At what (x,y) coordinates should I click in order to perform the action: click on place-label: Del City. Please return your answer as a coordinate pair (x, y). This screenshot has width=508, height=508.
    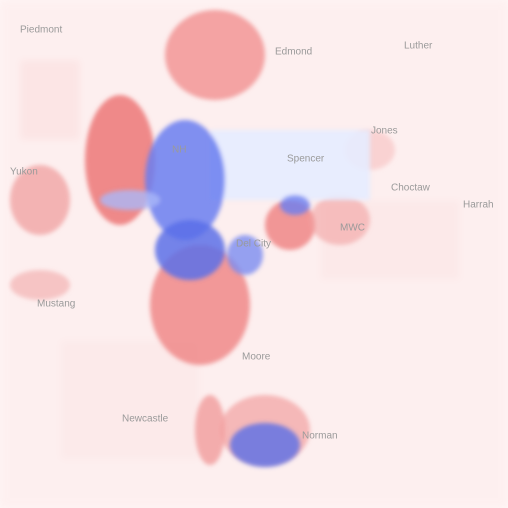
    Looking at the image, I should click on (253, 244).